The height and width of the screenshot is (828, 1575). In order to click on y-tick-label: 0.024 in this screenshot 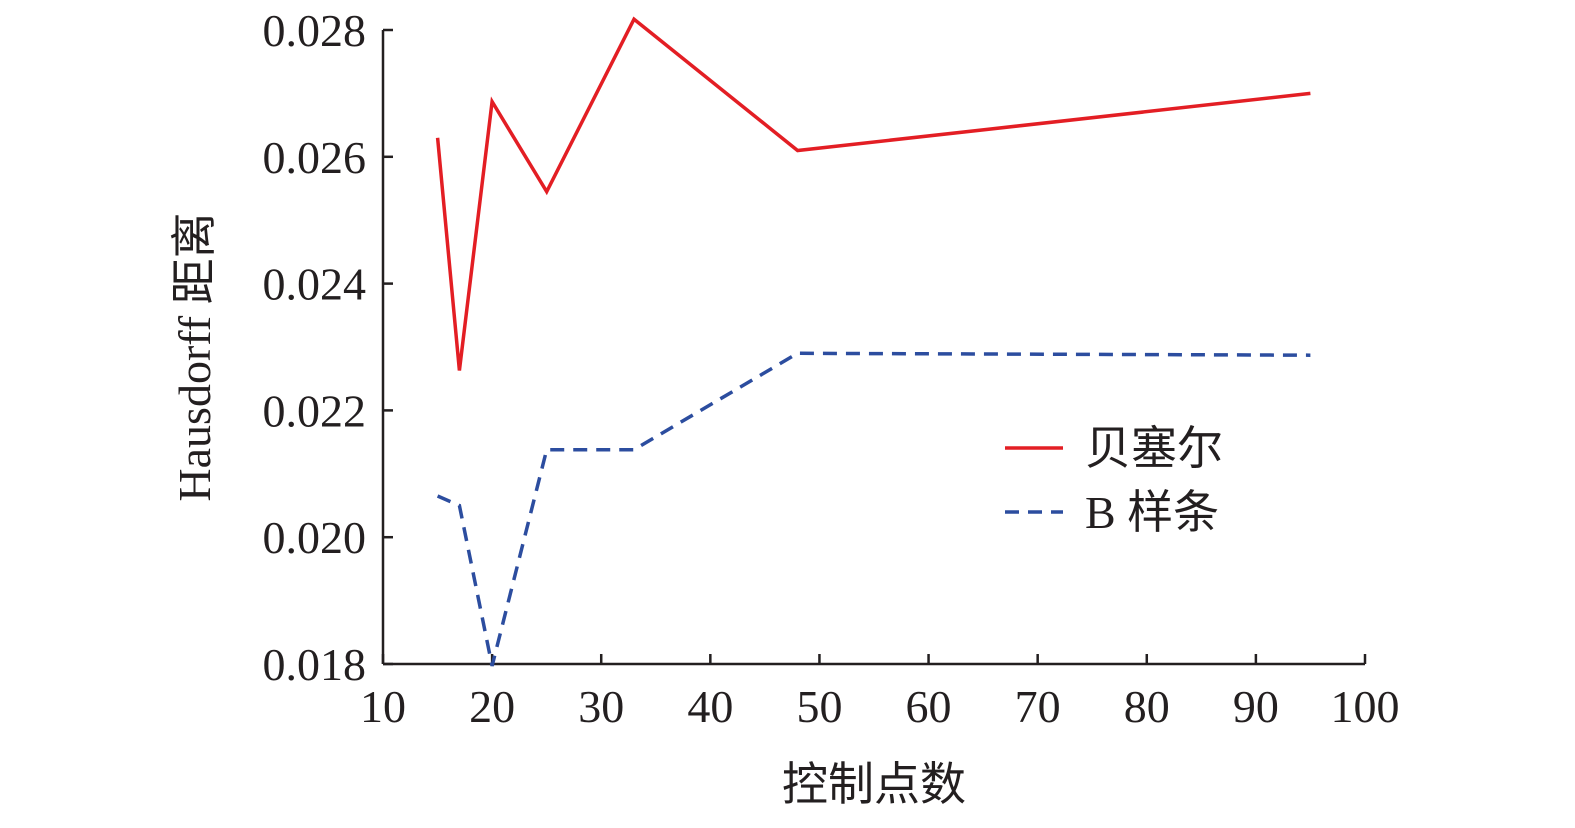, I will do `click(315, 284)`.